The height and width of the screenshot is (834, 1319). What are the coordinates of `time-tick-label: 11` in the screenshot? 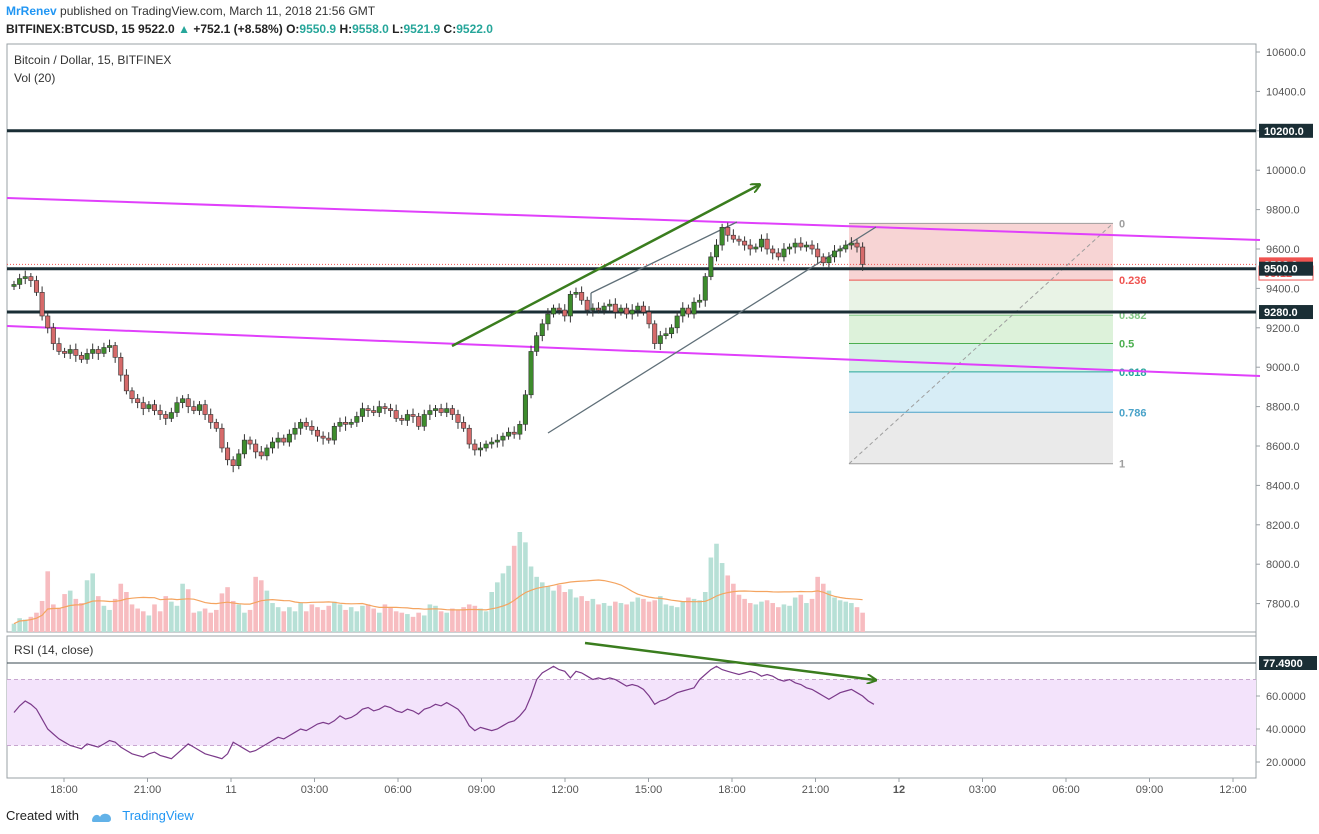 It's located at (230, 790).